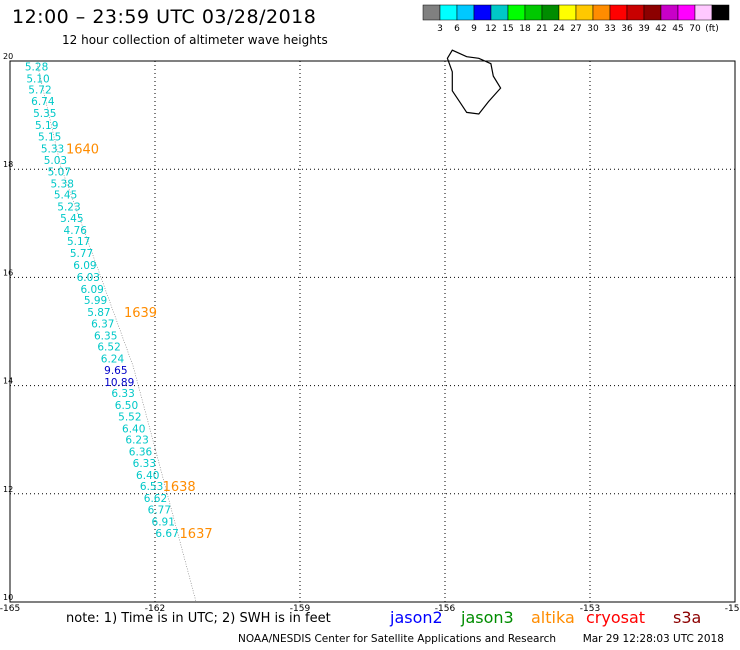 The height and width of the screenshot is (650, 740). Describe the element at coordinates (108, 348) in the screenshot. I see `wave-height-value: 6.52` at that location.